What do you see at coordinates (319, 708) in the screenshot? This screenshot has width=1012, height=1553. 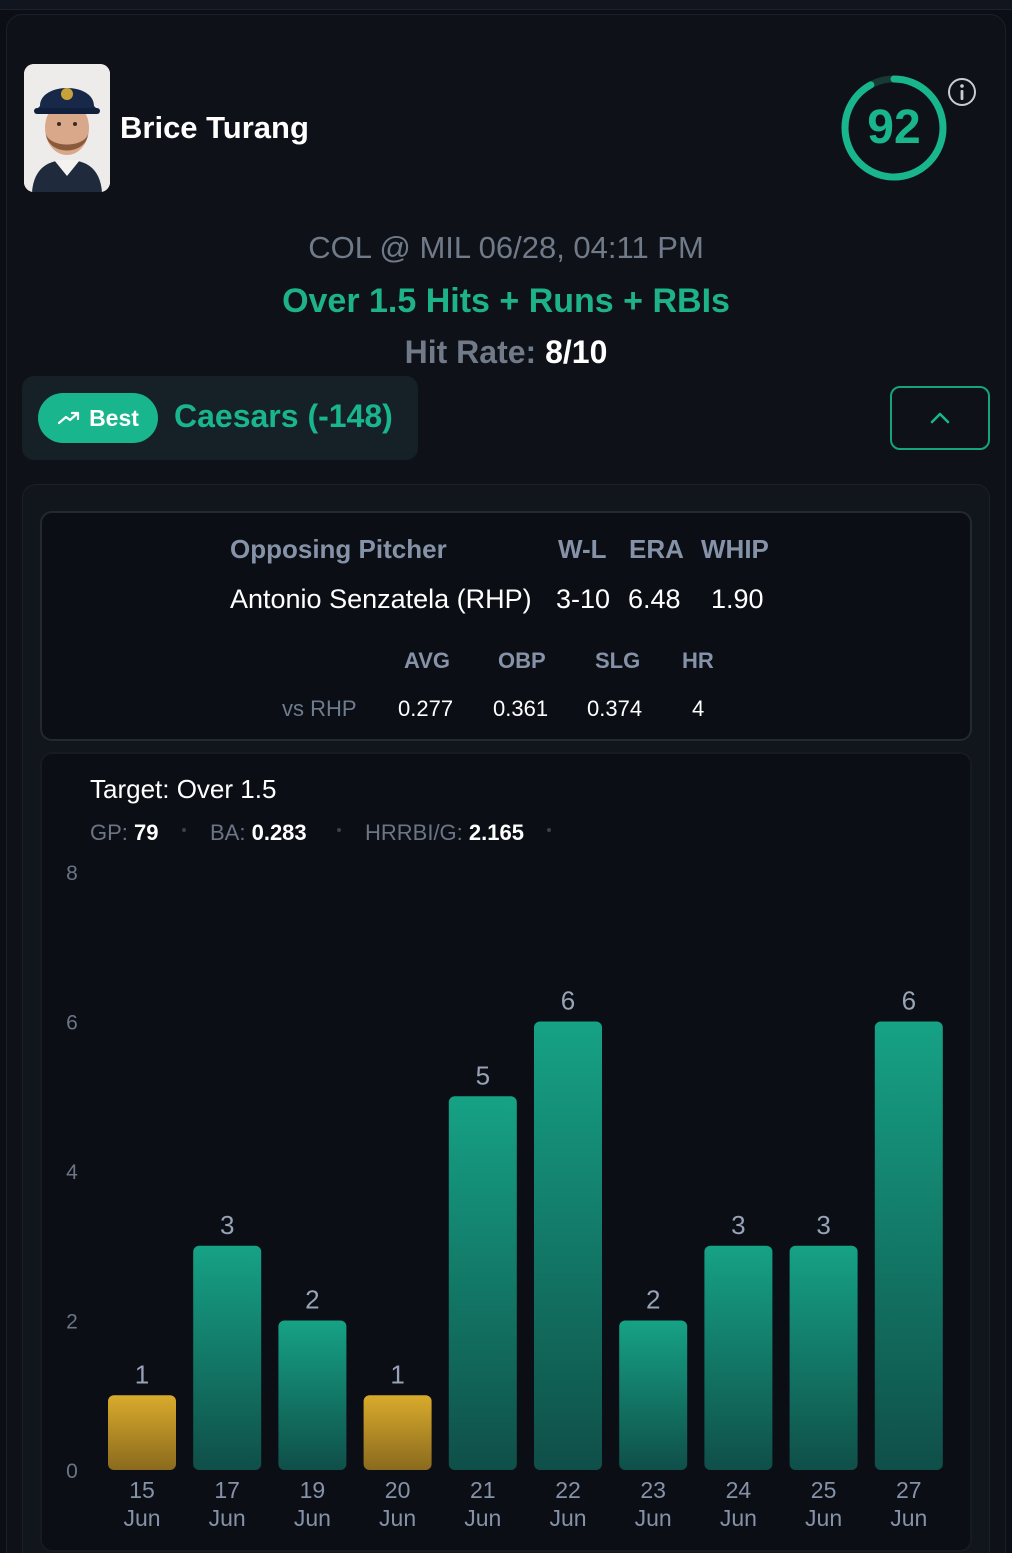 I see `split-label: vs RHP` at bounding box center [319, 708].